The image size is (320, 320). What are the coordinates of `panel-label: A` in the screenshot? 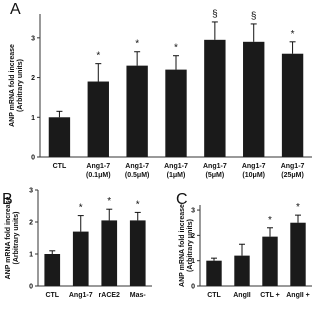 It's located at (15, 9).